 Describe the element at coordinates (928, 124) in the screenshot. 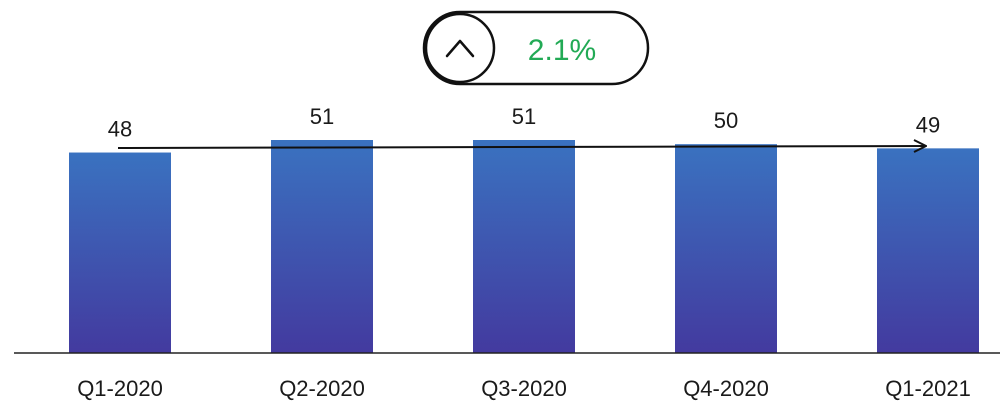

I see `data-label-q1-2021: 49` at that location.